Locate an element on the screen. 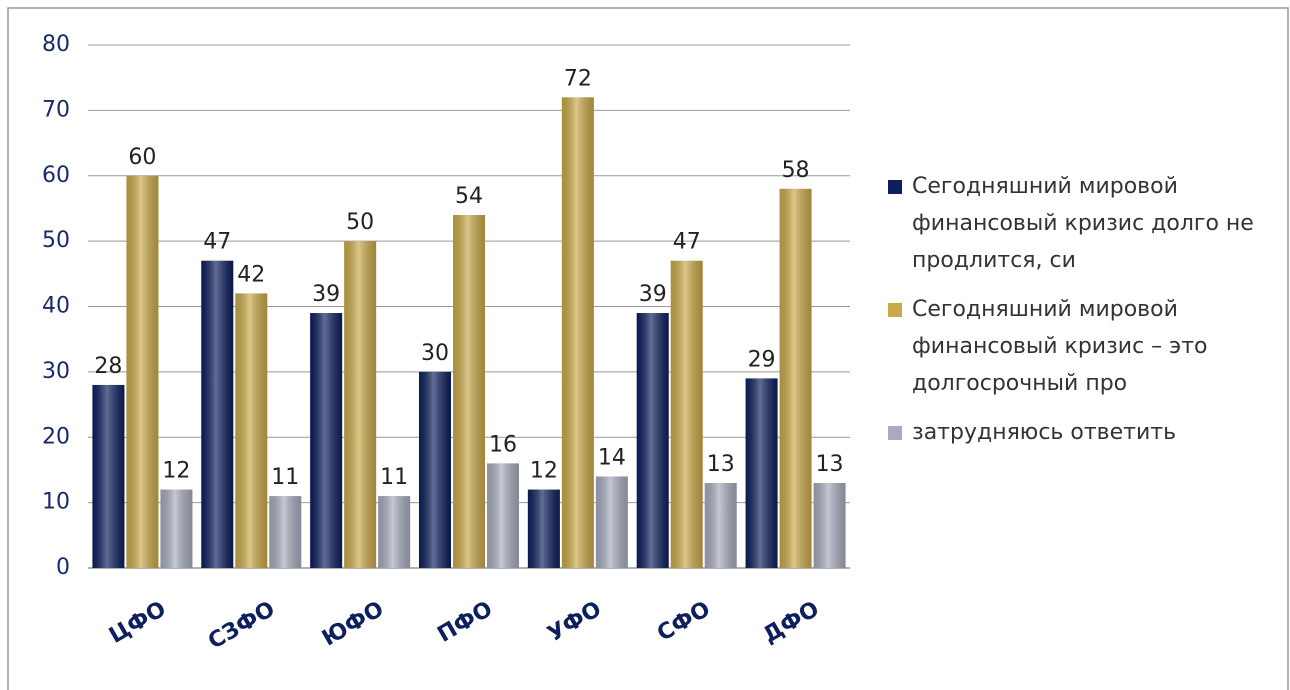  legend-label: затрудняюсь ответить is located at coordinates (1044, 432).